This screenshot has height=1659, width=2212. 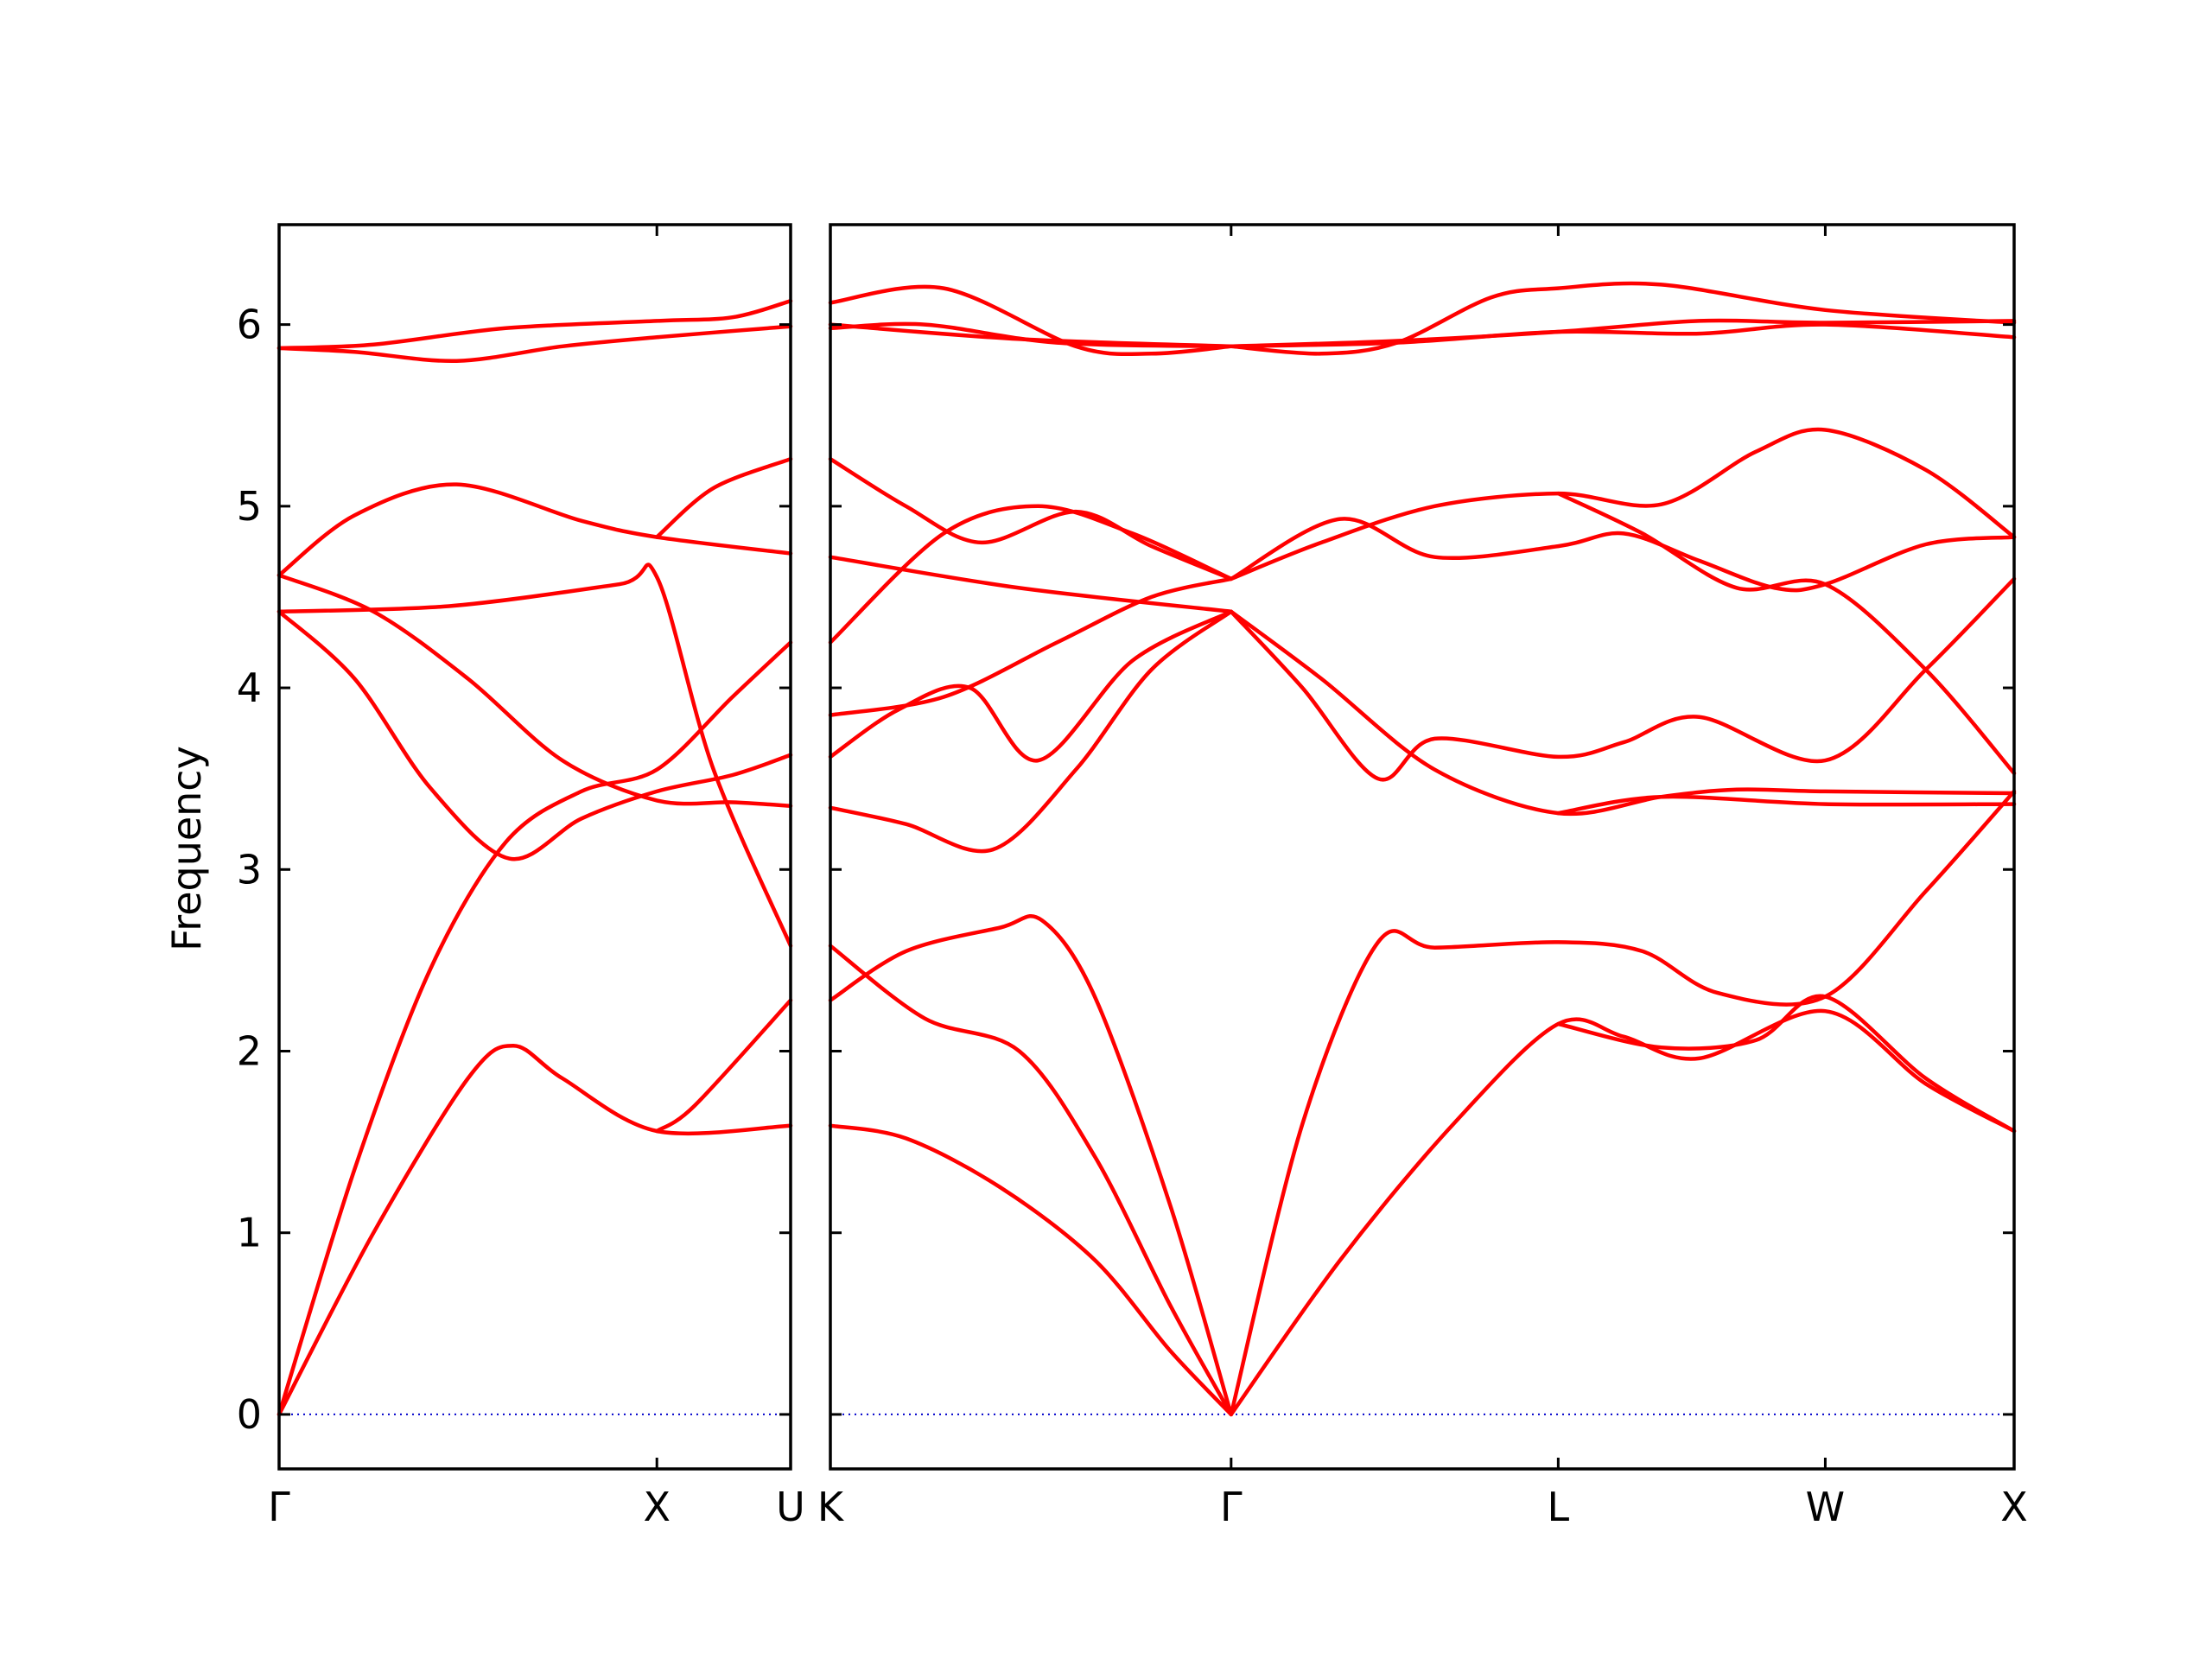 What do you see at coordinates (249, 325) in the screenshot?
I see `y-tick-label: 6` at bounding box center [249, 325].